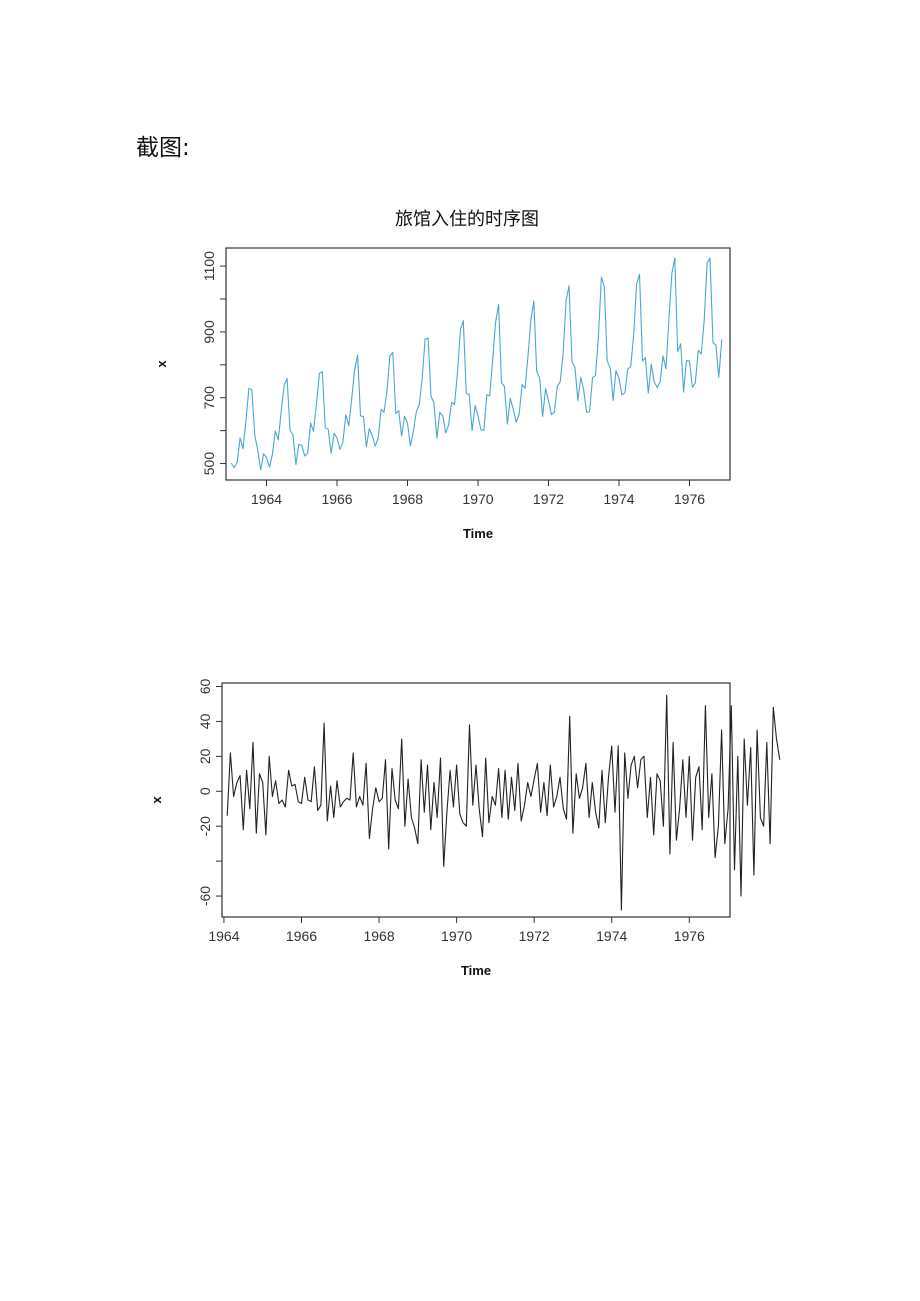 The image size is (920, 1301). Describe the element at coordinates (209, 266) in the screenshot. I see `y-tick-label: 1100` at that location.